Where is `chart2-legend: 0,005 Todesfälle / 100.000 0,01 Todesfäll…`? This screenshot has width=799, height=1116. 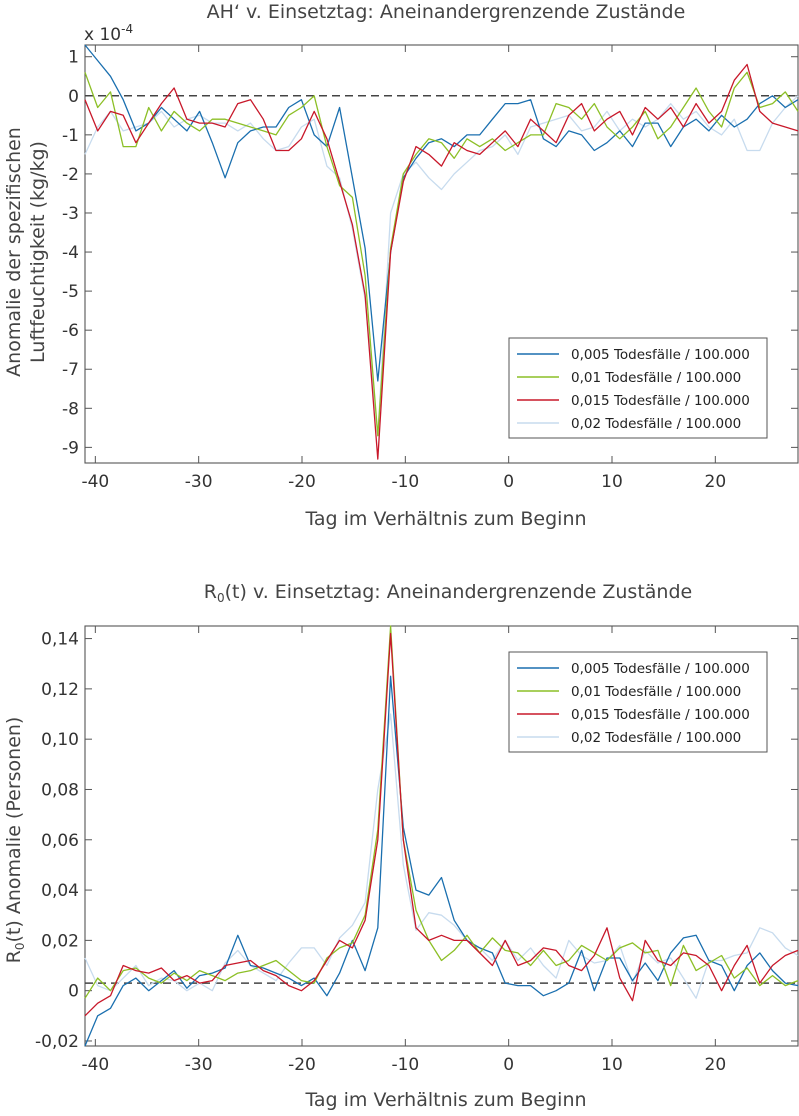
chart2-legend: 0,005 Todesfälle / 100.000 0,01 Todesfäll… is located at coordinates (638, 702).